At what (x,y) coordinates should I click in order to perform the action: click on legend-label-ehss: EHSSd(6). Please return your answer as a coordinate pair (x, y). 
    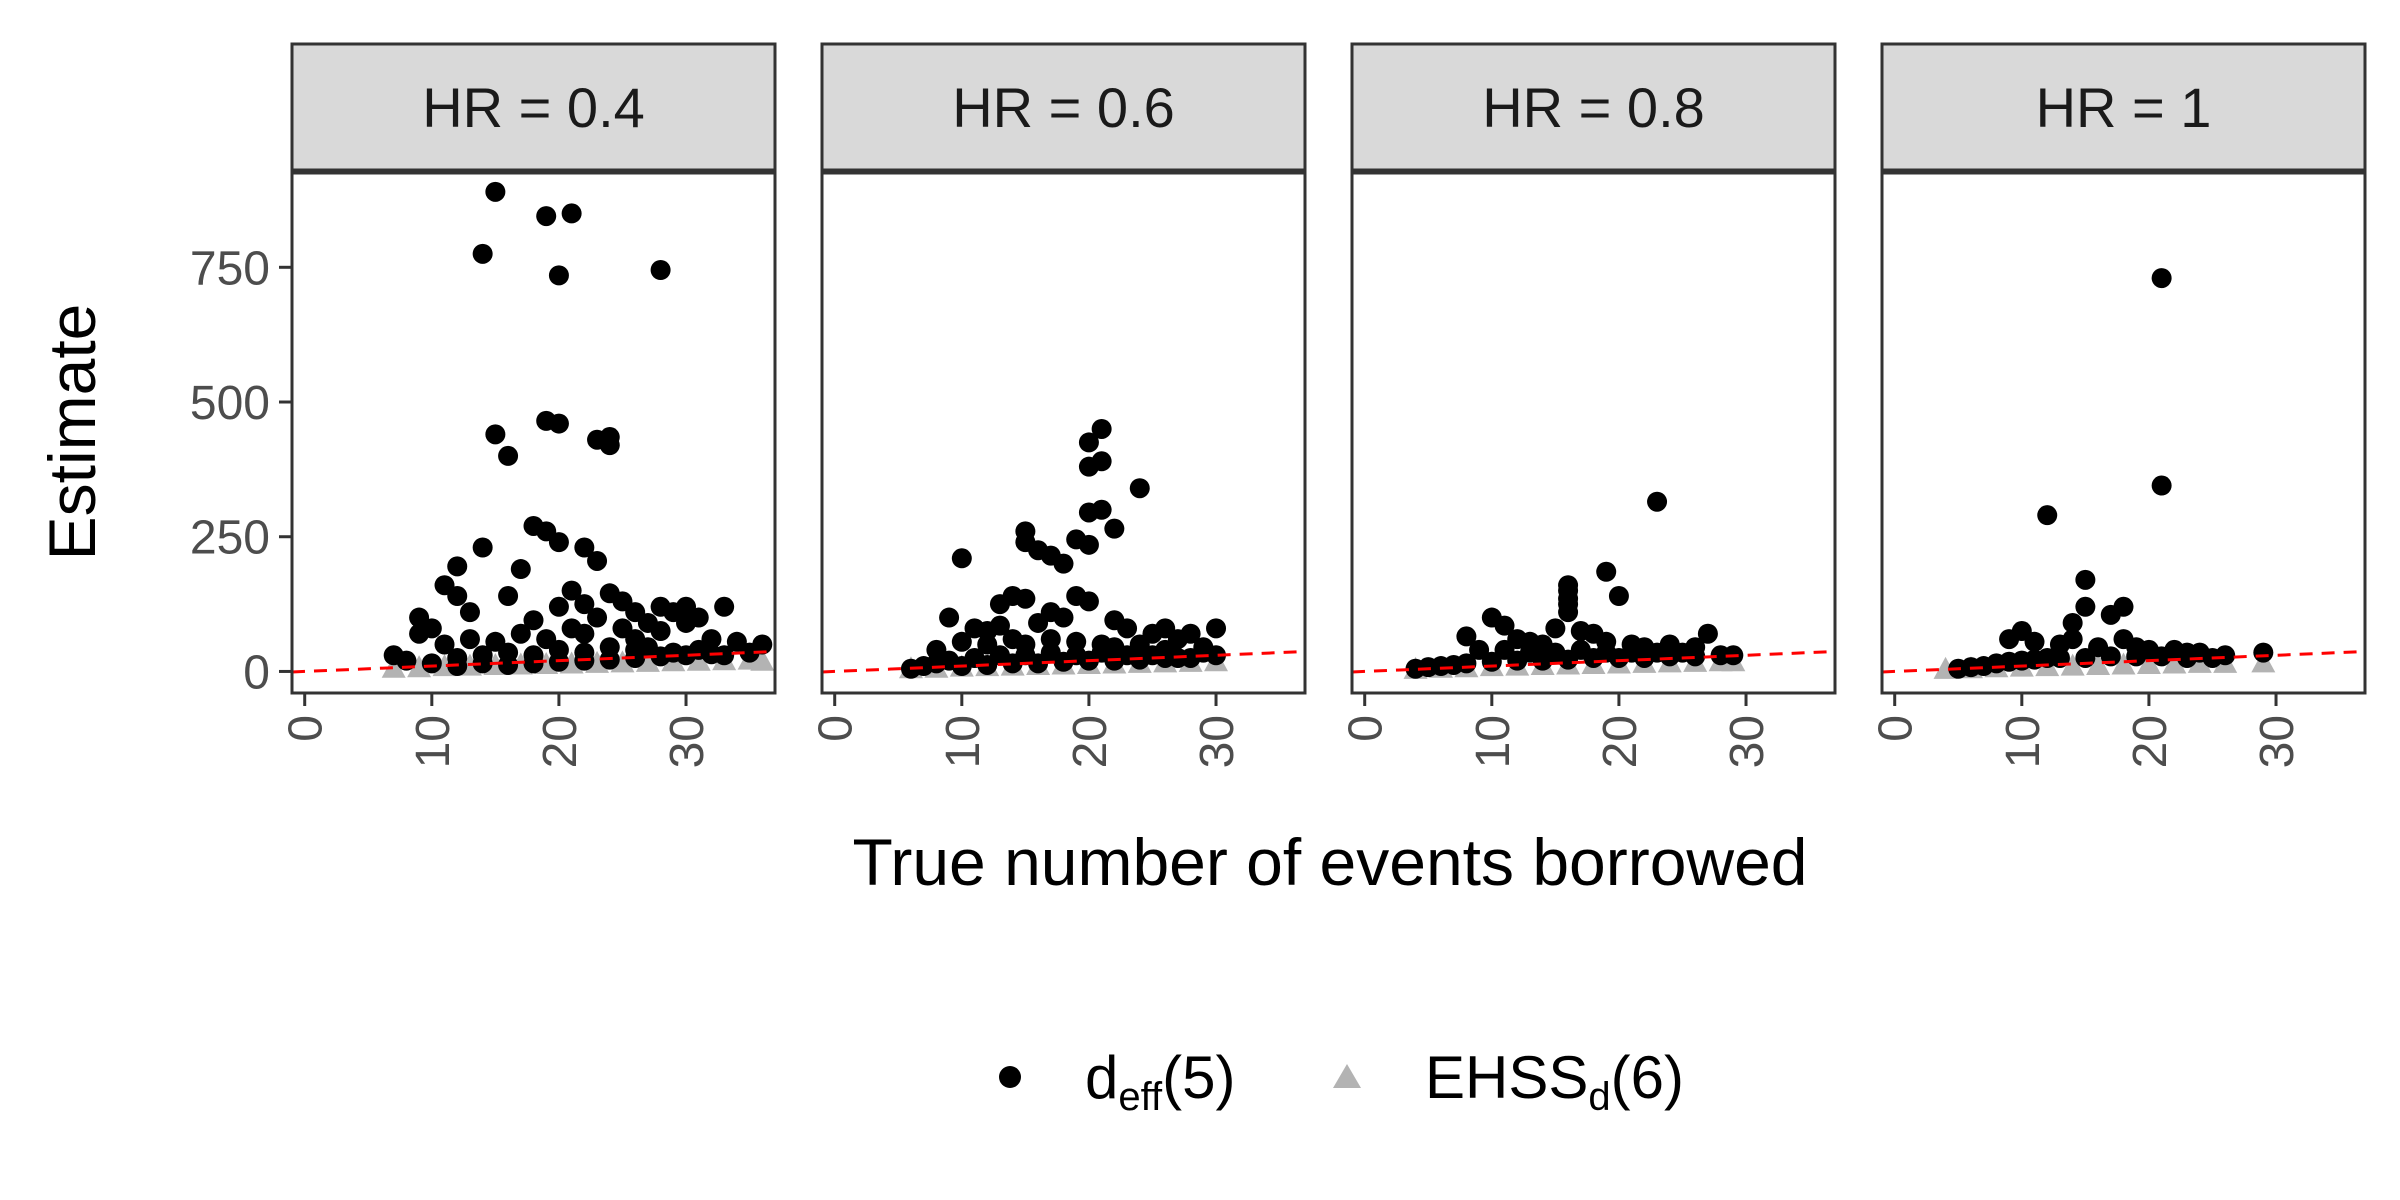
    Looking at the image, I should click on (1554, 1081).